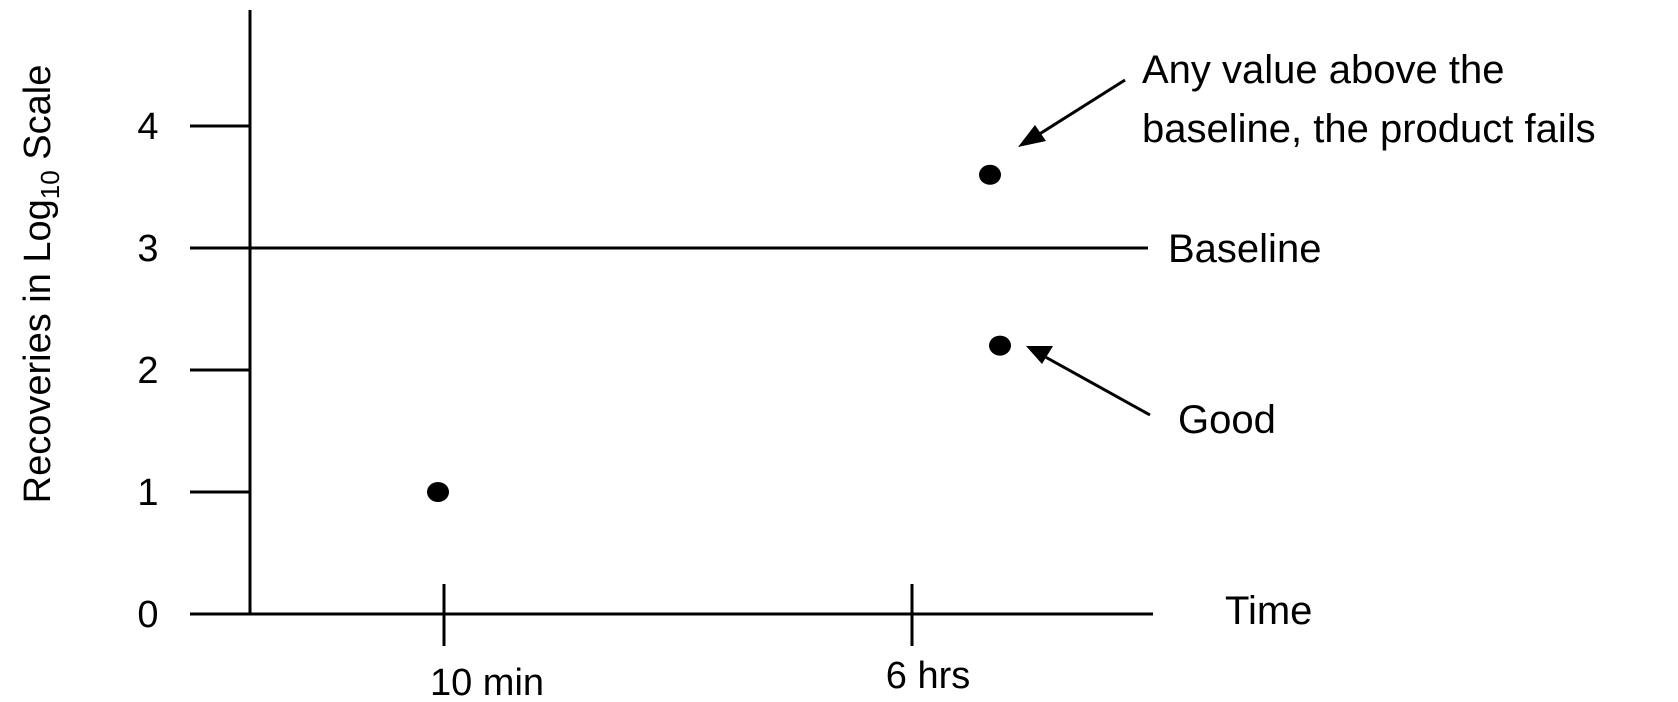 The image size is (1678, 702). Describe the element at coordinates (928, 676) in the screenshot. I see `x-tick-label-1: 6 hrs` at that location.